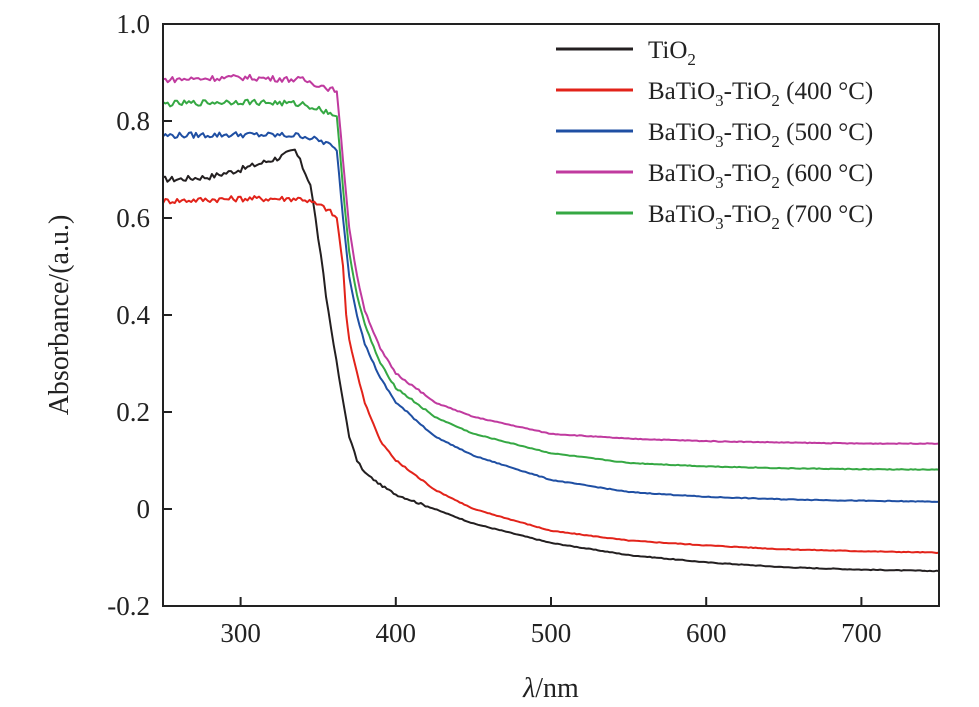 The height and width of the screenshot is (707, 979). I want to click on x-axis-title-unit: /nm, so click(557, 688).